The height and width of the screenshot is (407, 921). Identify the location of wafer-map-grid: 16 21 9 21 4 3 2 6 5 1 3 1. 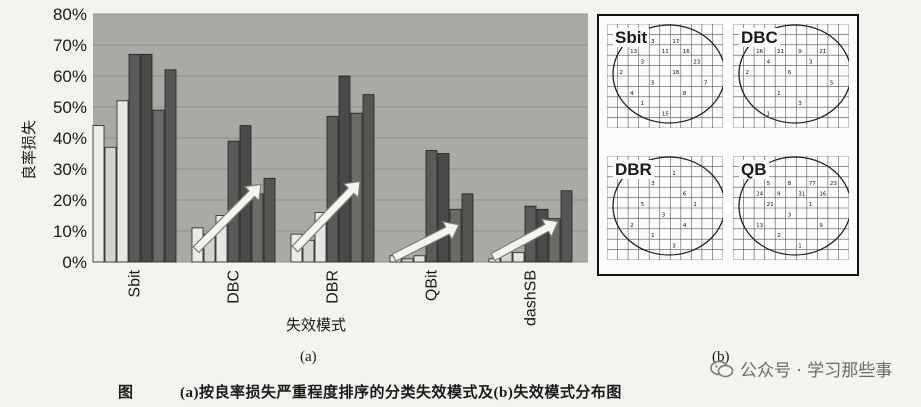
(791, 76).